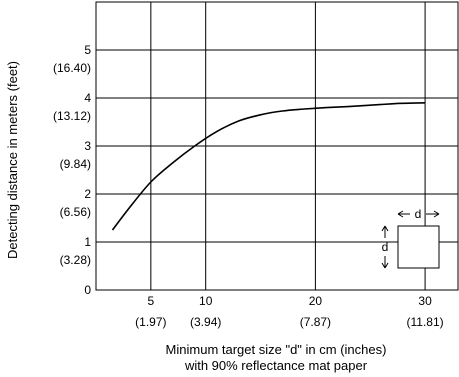  I want to click on inset-width-label: d, so click(418, 214).